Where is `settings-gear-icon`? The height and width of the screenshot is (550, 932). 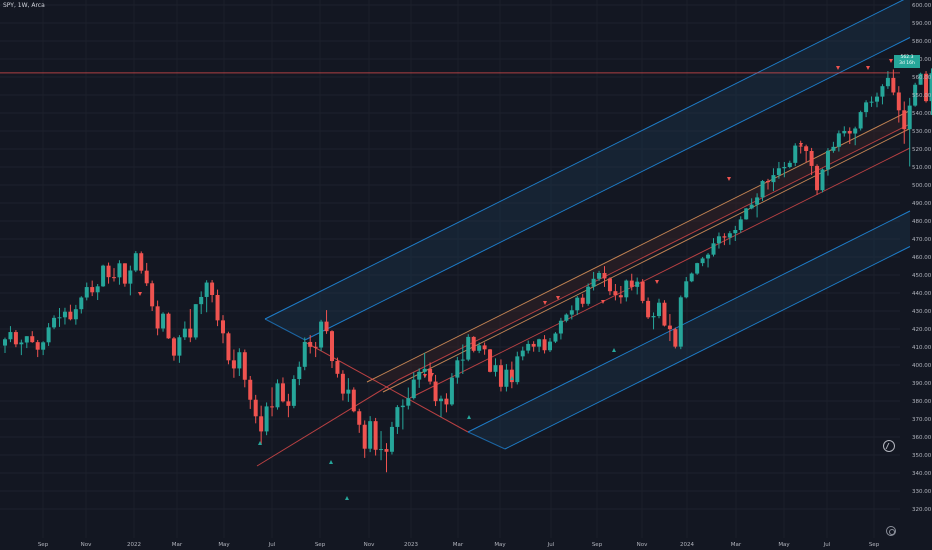 settings-gear-icon is located at coordinates (891, 531).